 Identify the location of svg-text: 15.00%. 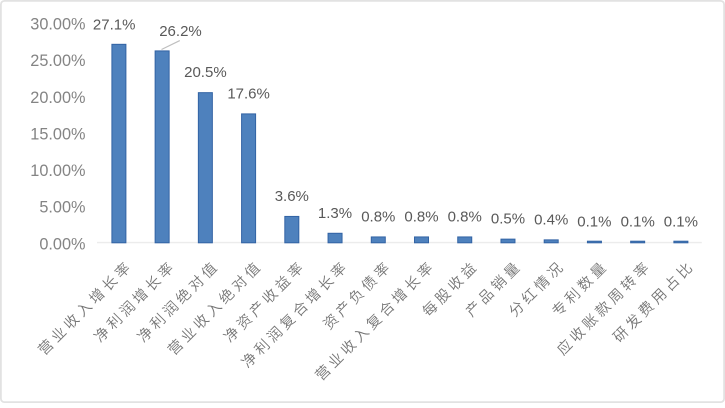
(57, 135).